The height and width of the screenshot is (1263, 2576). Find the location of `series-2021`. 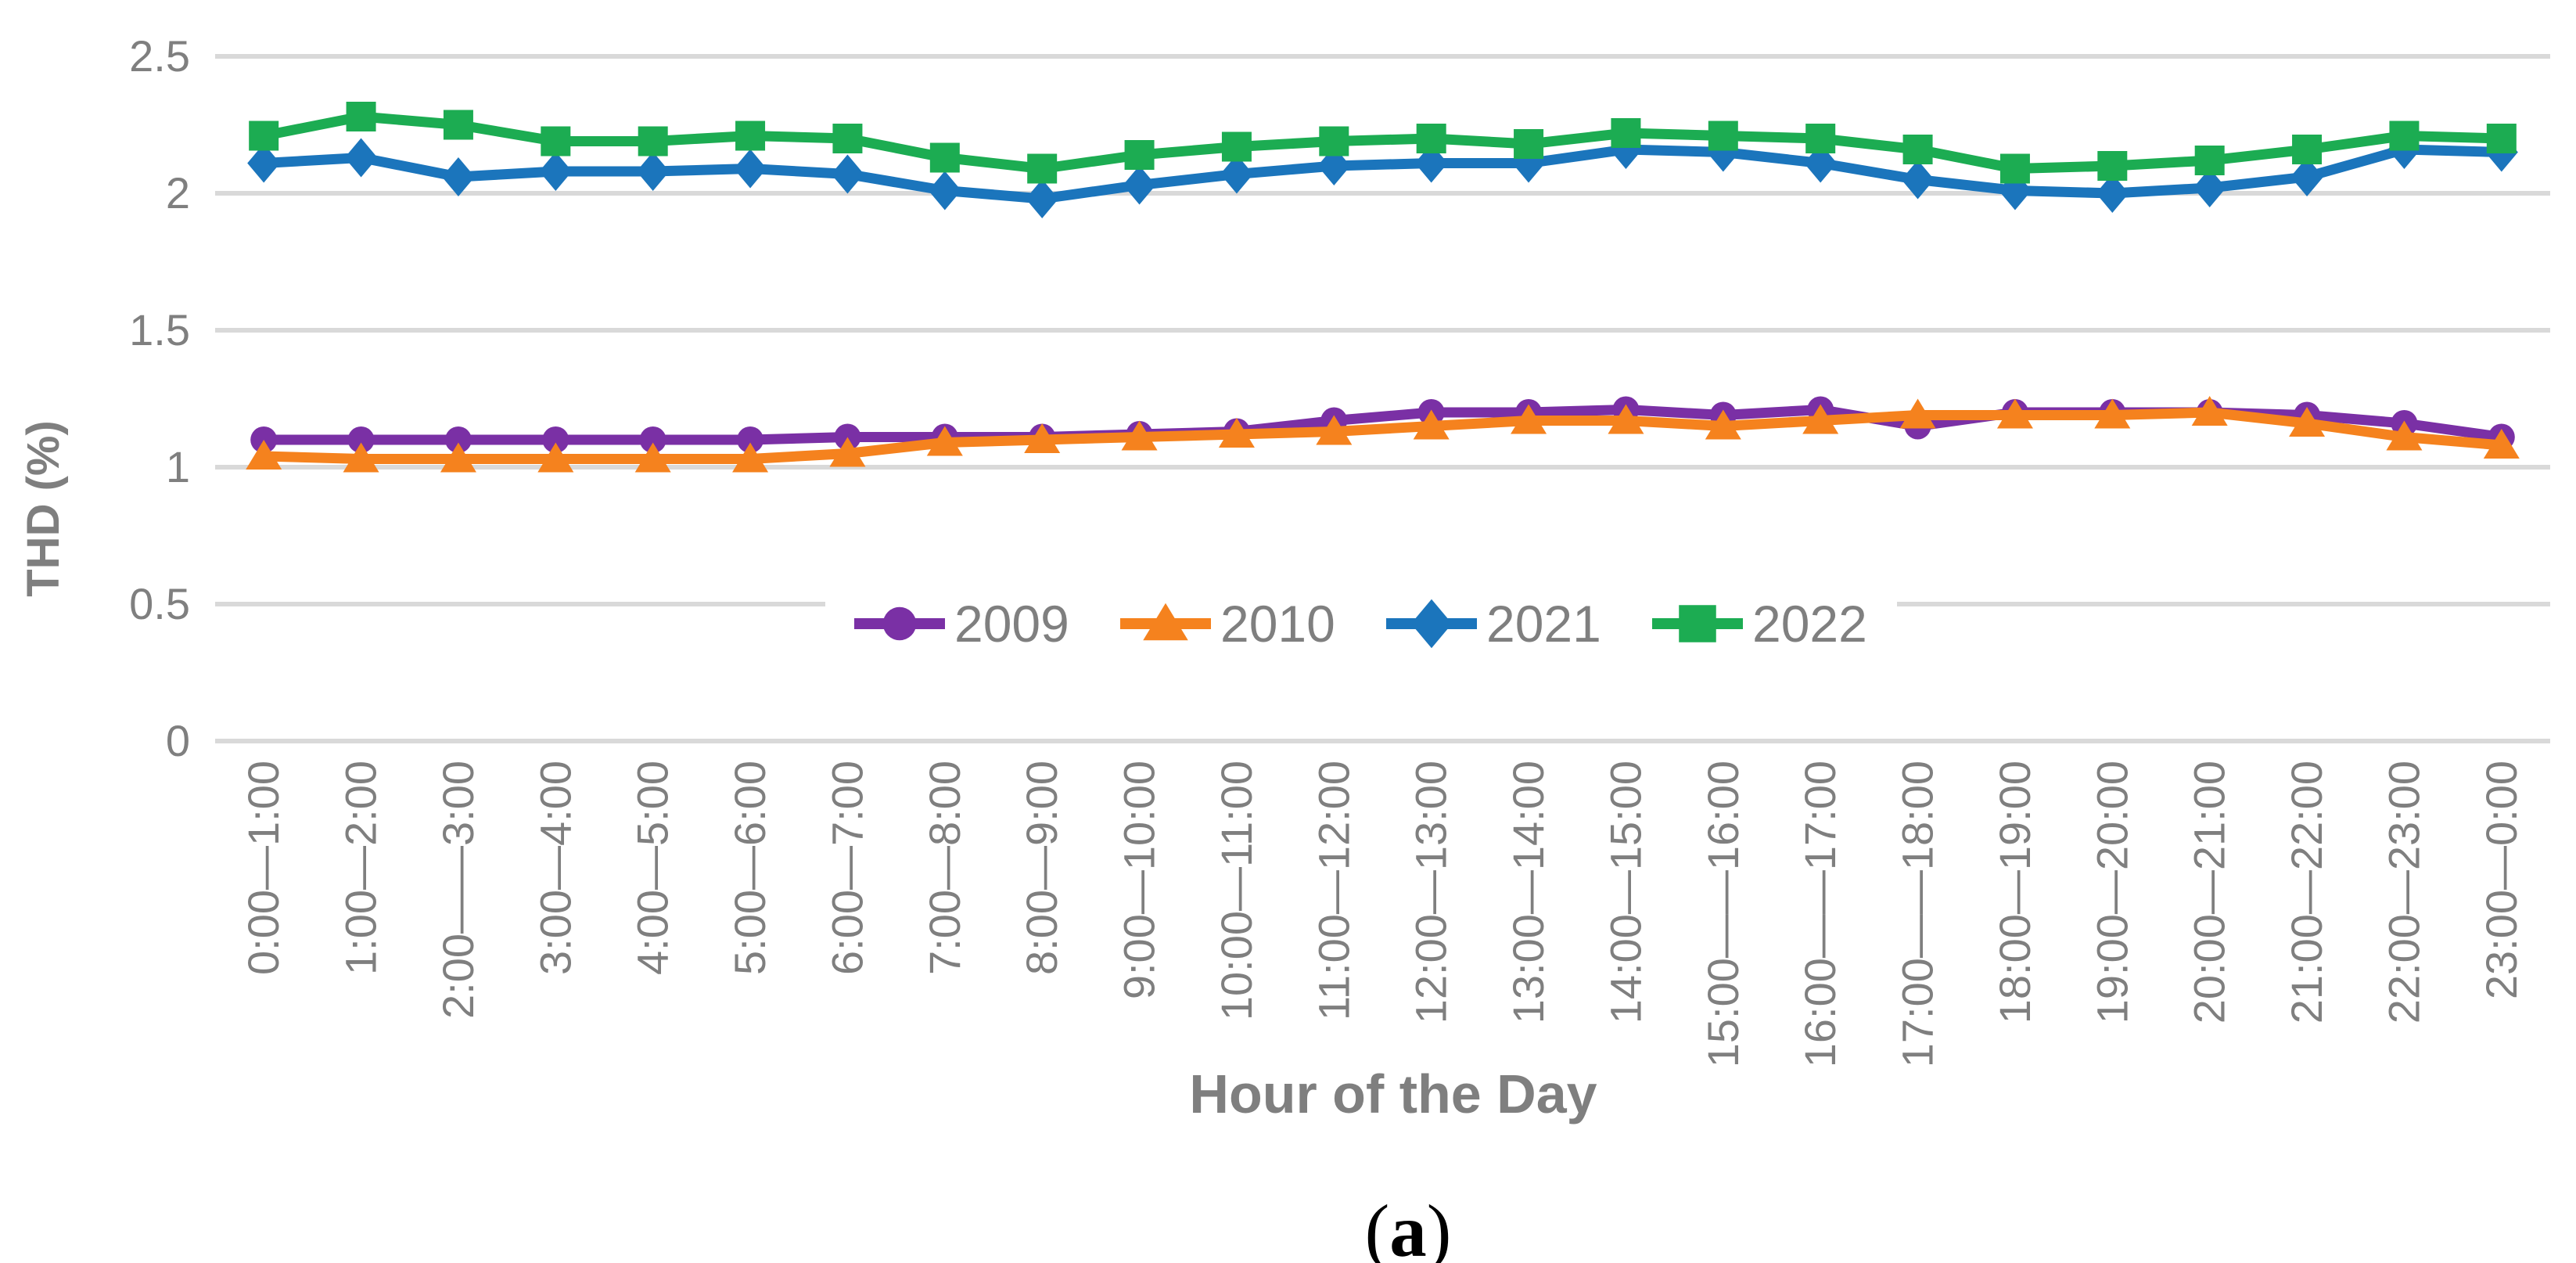

series-2021 is located at coordinates (1383, 174).